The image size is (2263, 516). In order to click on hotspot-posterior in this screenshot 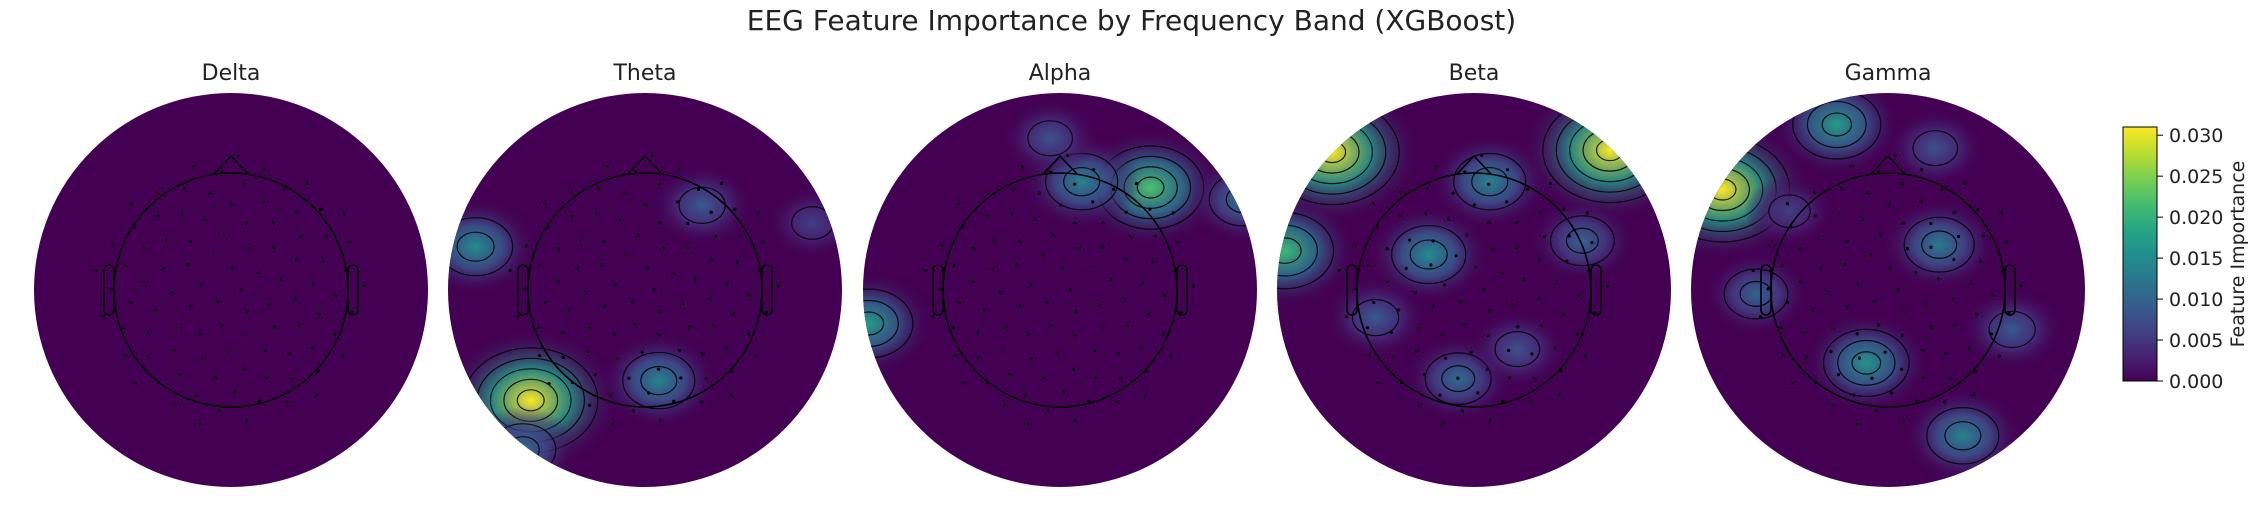, I will do `click(1517, 349)`.